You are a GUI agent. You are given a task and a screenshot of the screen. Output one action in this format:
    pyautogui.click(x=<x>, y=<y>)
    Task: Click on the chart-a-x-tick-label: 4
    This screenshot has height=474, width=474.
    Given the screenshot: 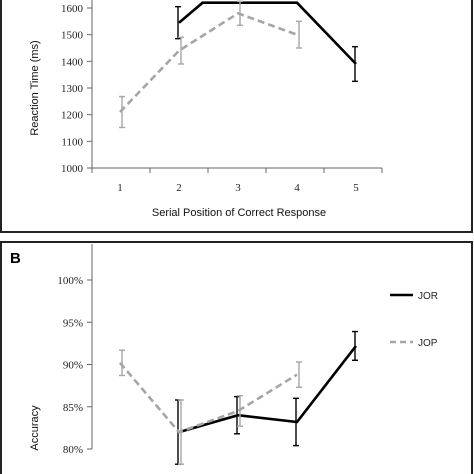 What is the action you would take?
    pyautogui.click(x=297, y=188)
    